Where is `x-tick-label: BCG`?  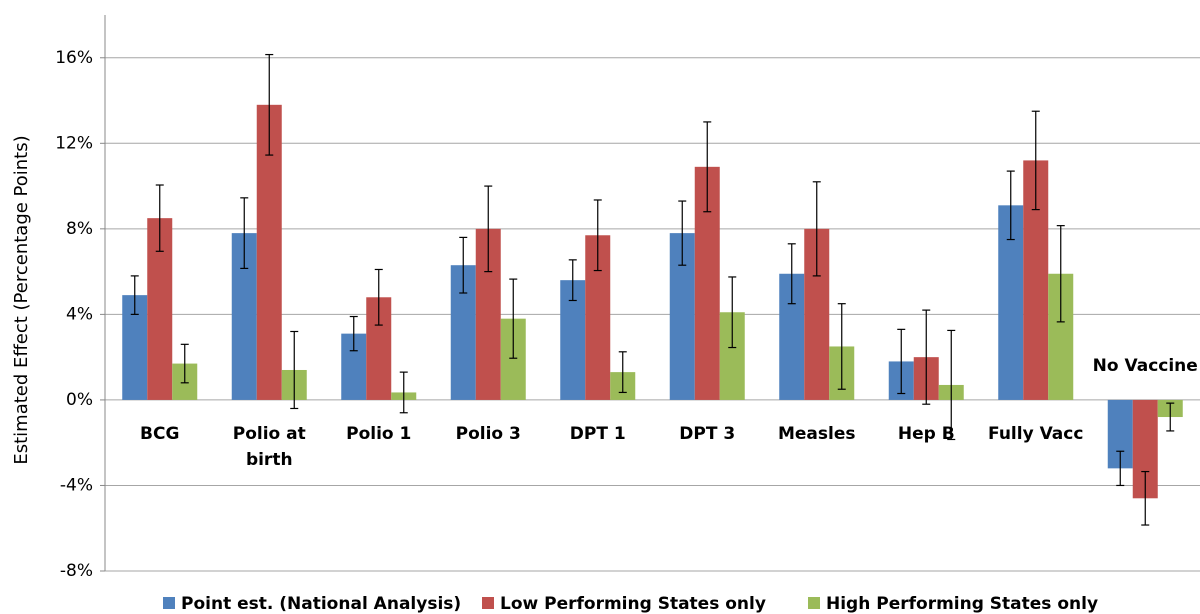
x-tick-label: BCG is located at coordinates (159, 434).